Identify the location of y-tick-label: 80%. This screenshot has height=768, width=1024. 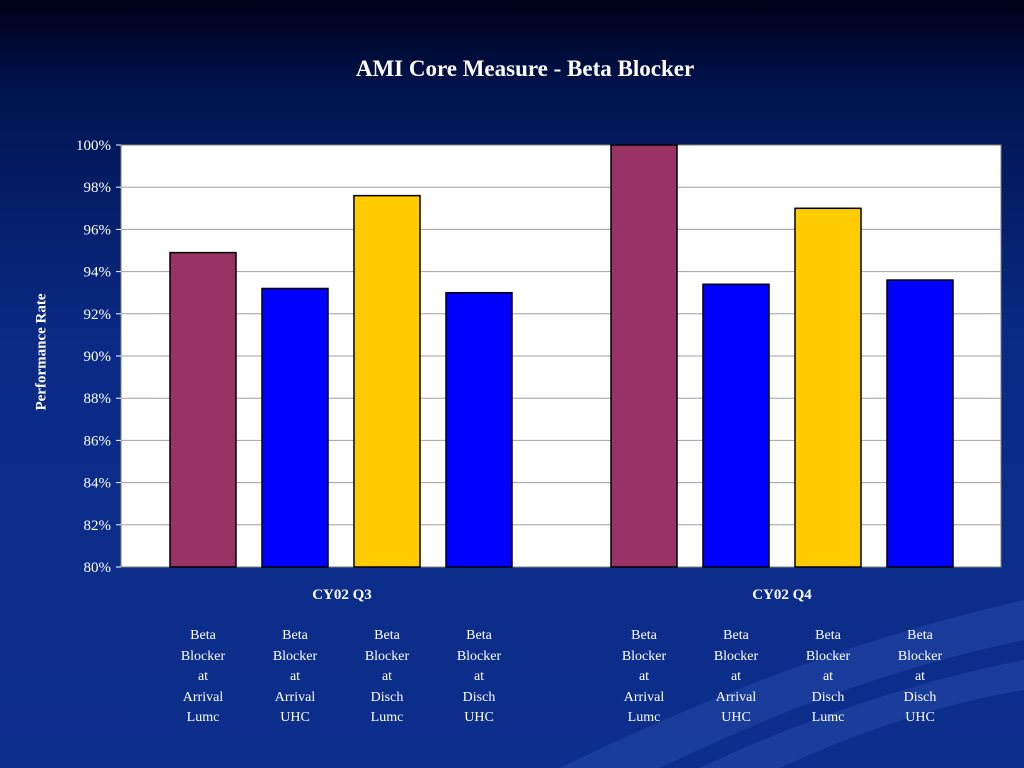
(98, 568).